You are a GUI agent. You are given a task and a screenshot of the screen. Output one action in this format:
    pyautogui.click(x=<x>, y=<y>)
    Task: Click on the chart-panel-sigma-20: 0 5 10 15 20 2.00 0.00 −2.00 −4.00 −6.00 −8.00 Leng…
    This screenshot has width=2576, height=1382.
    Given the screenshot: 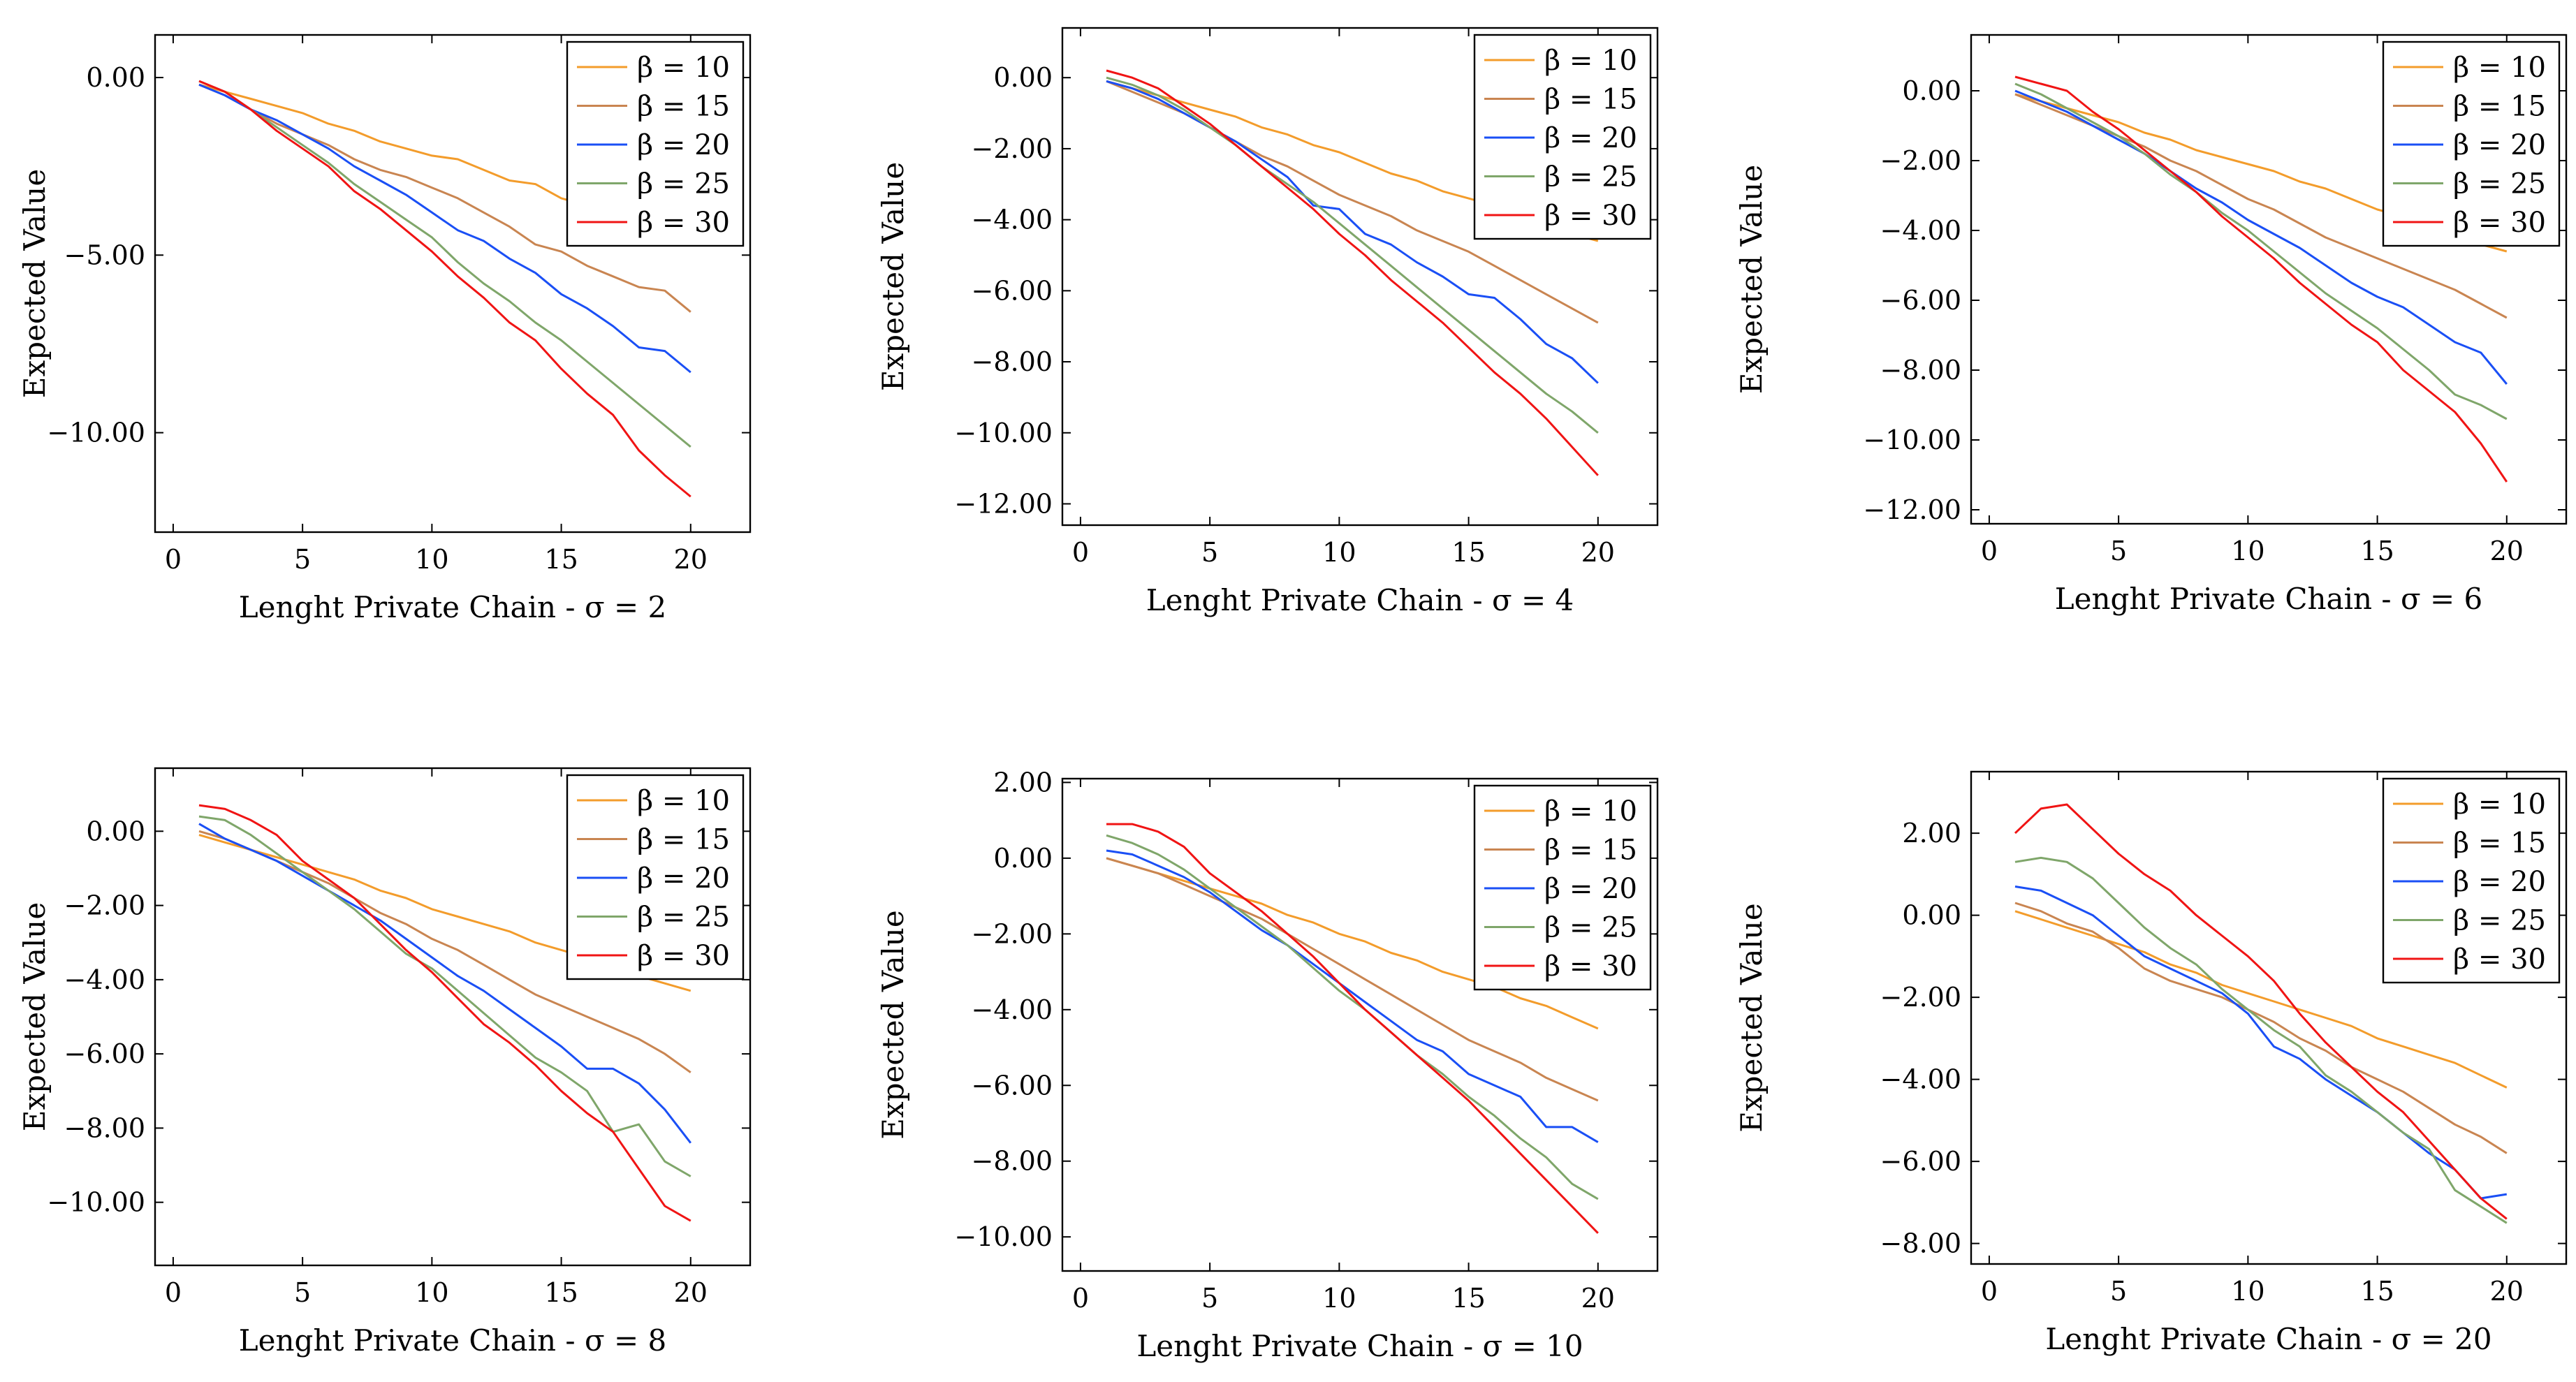 What is the action you would take?
    pyautogui.click(x=2151, y=1063)
    